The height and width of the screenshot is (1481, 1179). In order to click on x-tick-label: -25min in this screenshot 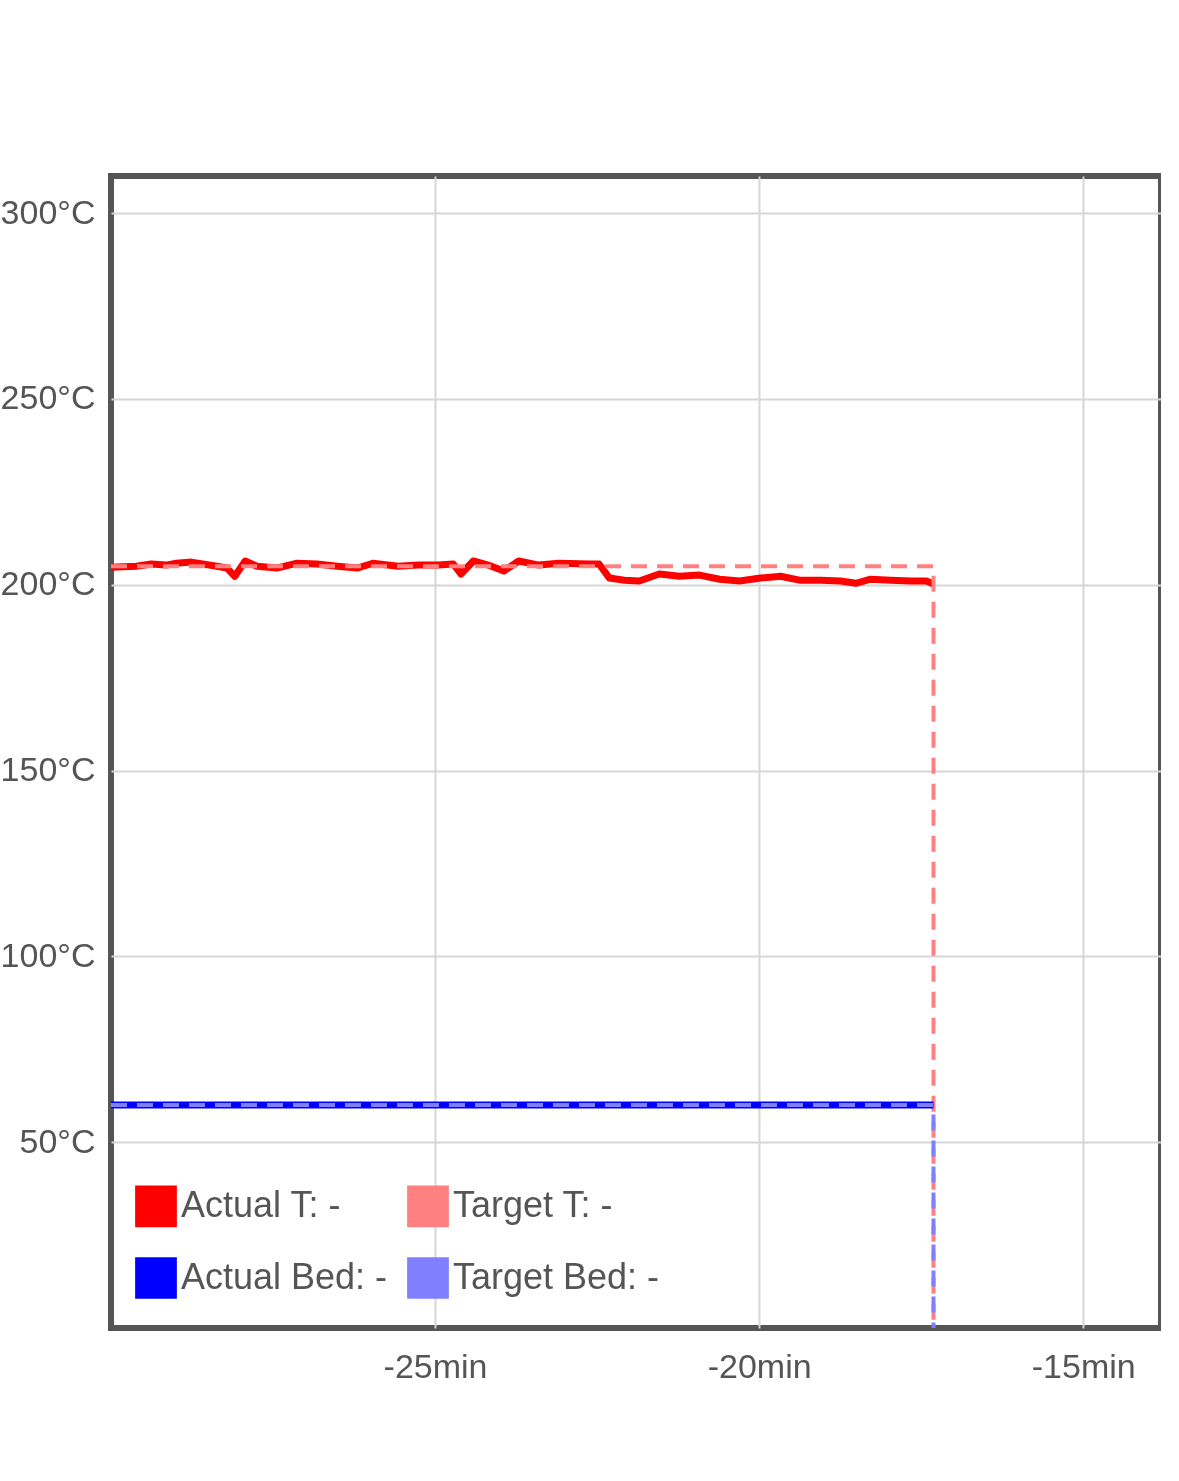, I will do `click(435, 1365)`.